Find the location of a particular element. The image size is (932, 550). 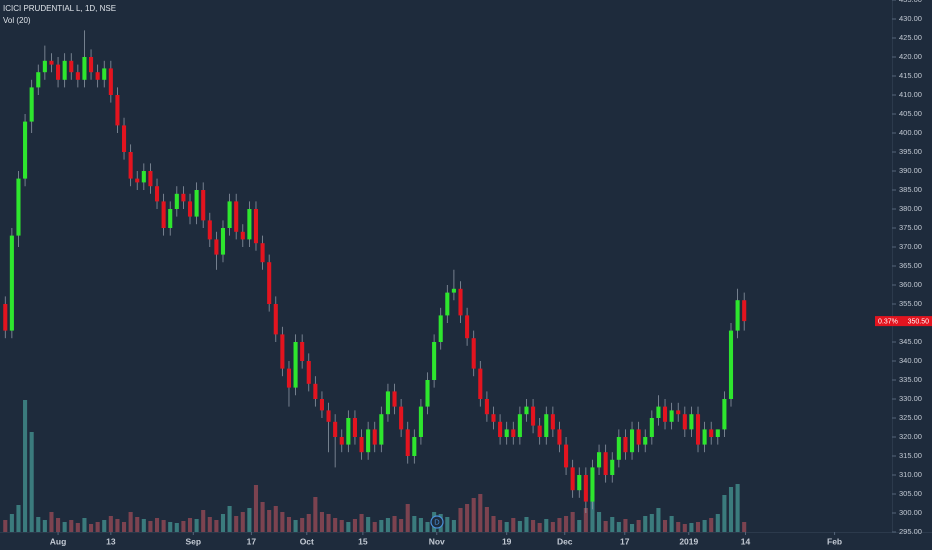

dividend-marker-circle is located at coordinates (437, 522).